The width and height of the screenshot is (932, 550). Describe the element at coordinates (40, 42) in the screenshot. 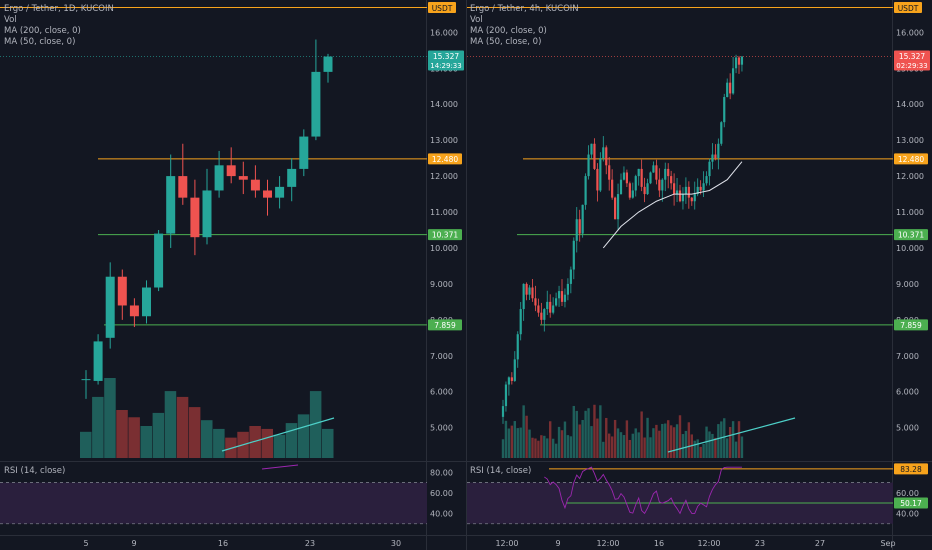

I see `left-ma50-label: MA (50, close, 0)` at that location.